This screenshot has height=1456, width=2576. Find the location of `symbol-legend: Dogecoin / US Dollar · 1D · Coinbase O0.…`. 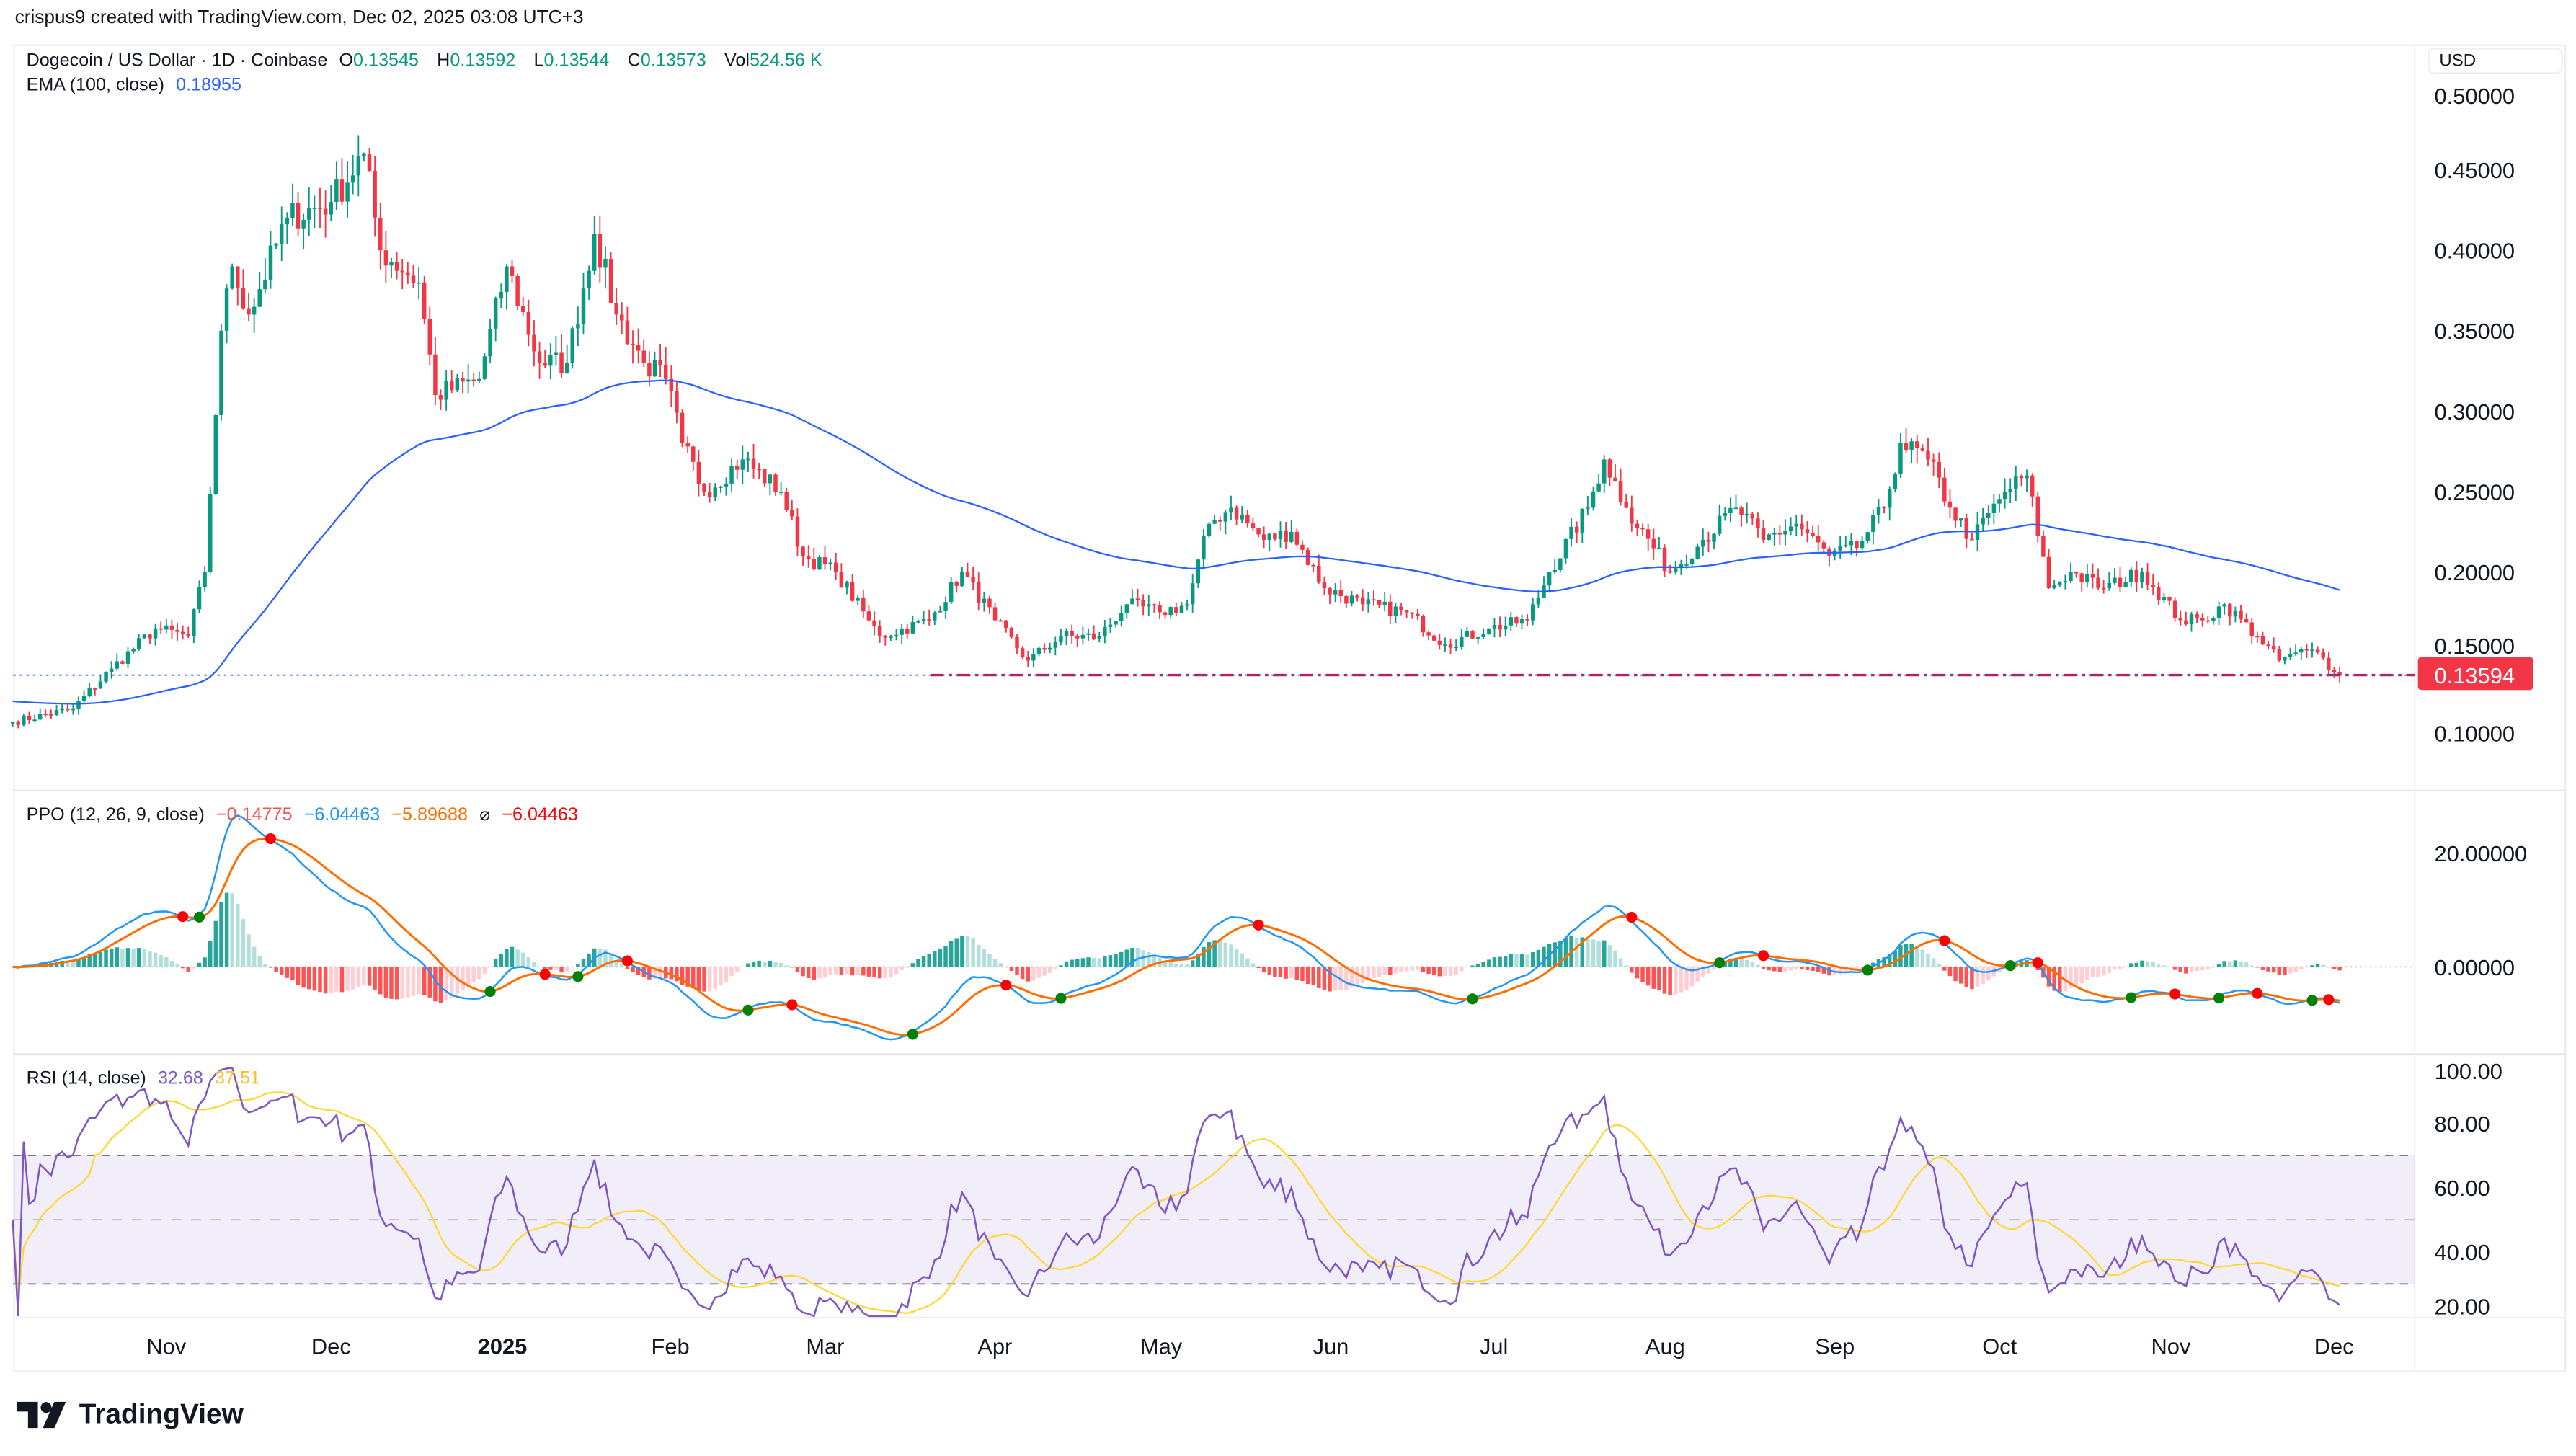

symbol-legend: Dogecoin / US Dollar · 1D · Coinbase O0.… is located at coordinates (431, 61).